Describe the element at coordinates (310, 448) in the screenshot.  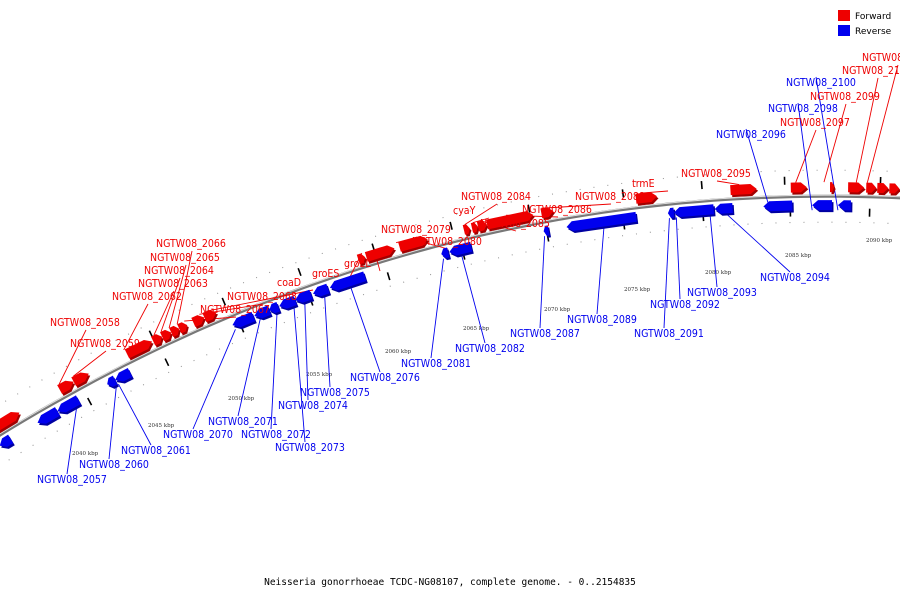
I see `reverse-gene-label: NGTW08_2073` at that location.